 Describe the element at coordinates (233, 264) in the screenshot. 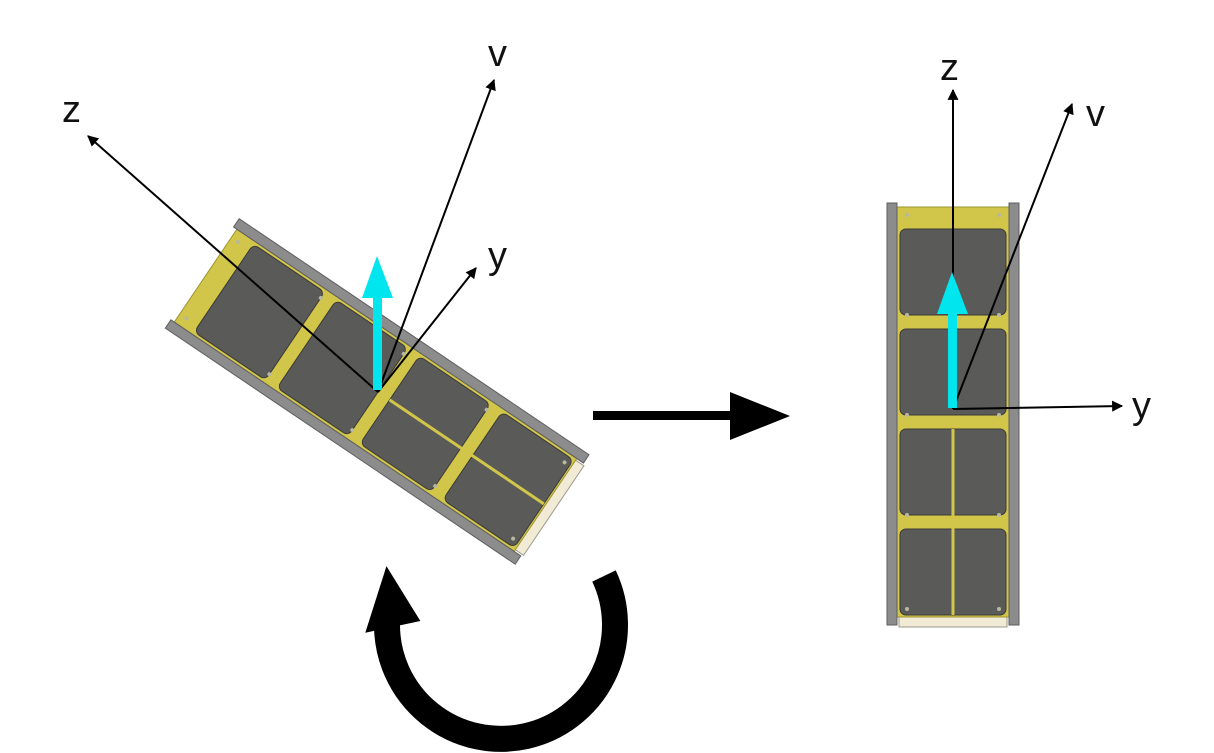

I see `left-axis-z` at that location.